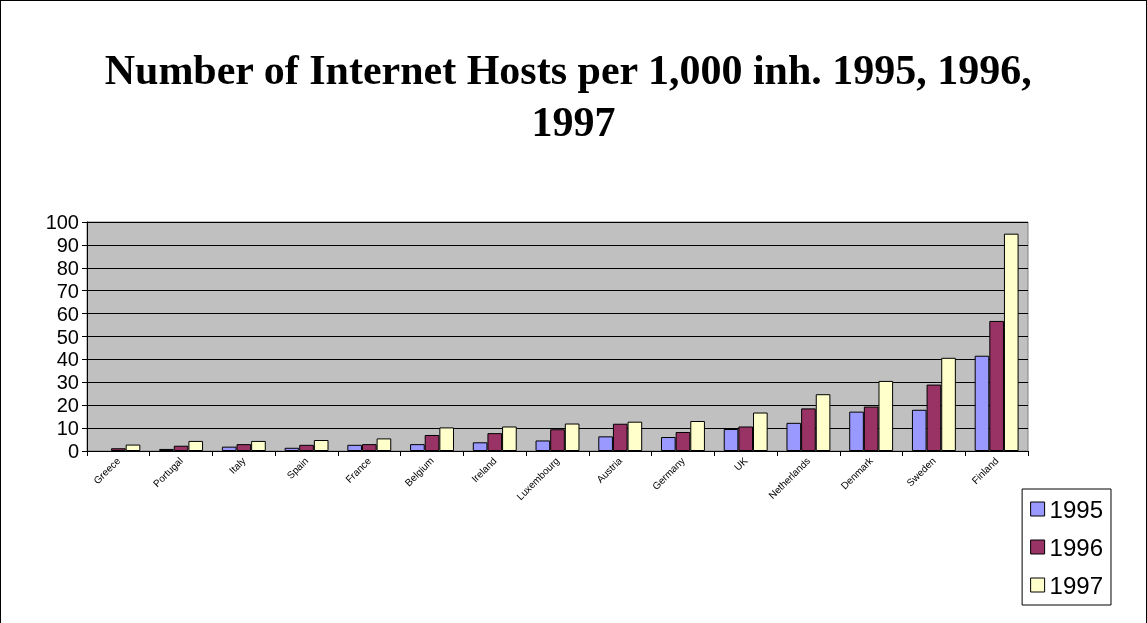 Image resolution: width=1147 pixels, height=623 pixels. I want to click on y-tick-label: 70, so click(67, 290).